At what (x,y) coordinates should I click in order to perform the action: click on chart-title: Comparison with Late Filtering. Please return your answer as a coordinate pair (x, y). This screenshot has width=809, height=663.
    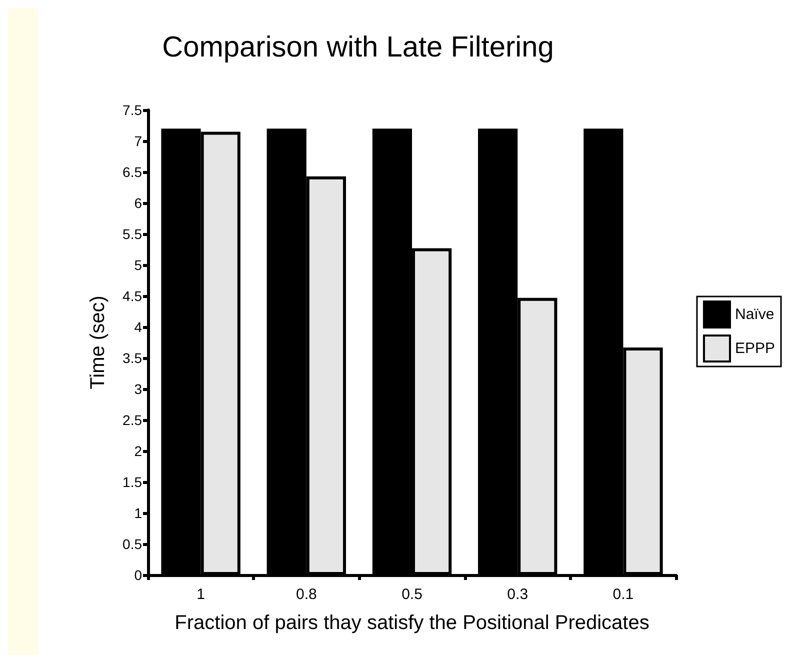
    Looking at the image, I should click on (358, 48).